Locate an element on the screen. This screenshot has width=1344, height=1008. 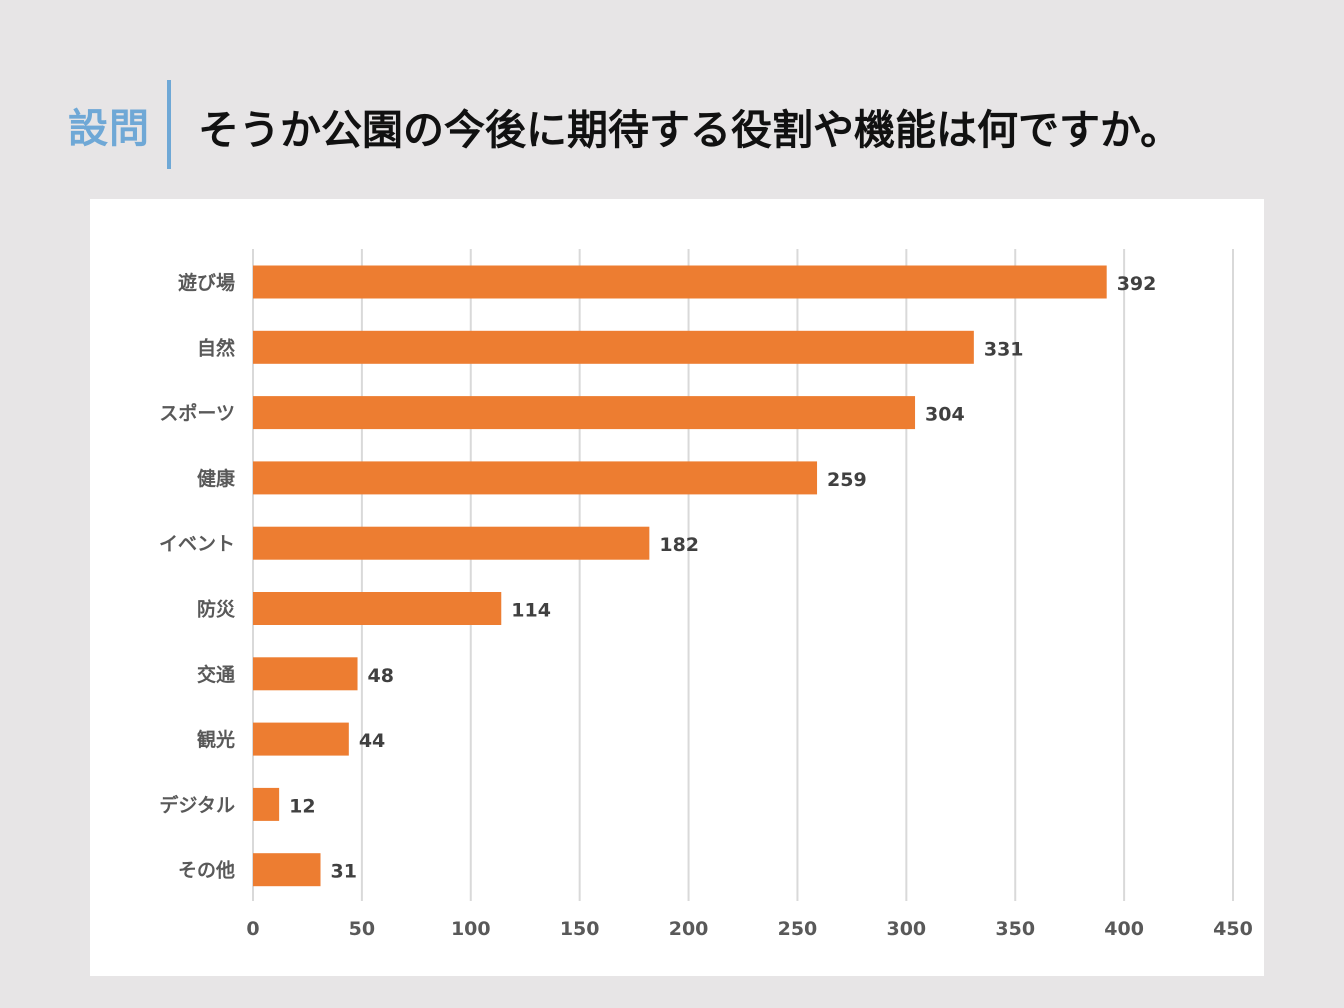
category-label: 自然 is located at coordinates (216, 347).